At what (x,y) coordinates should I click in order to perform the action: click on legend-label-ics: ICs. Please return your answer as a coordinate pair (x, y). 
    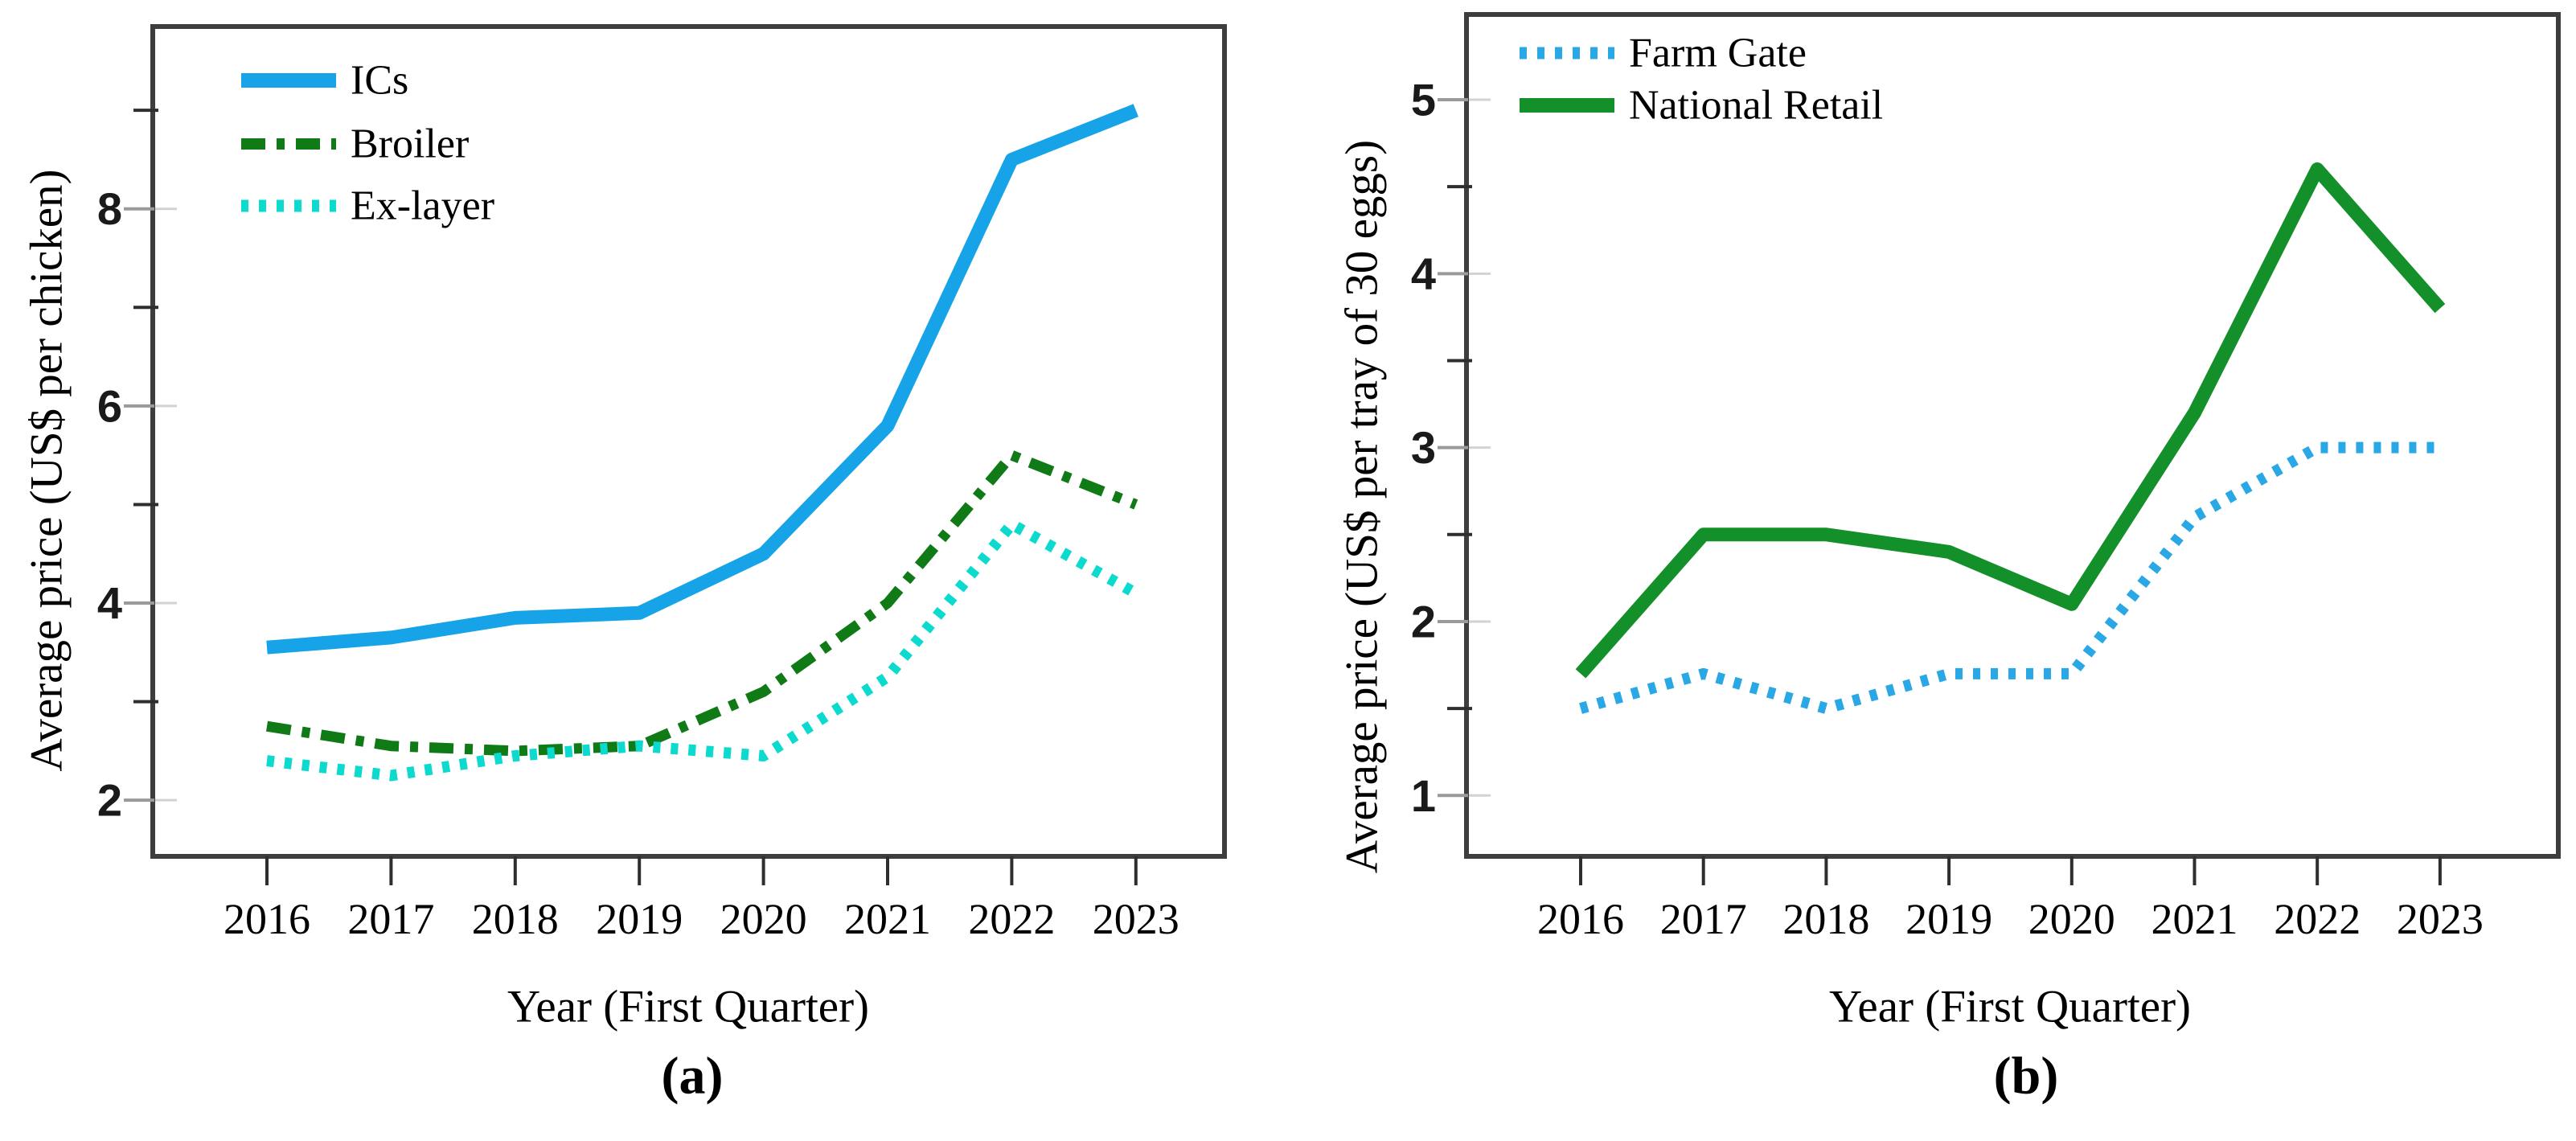
    Looking at the image, I should click on (379, 81).